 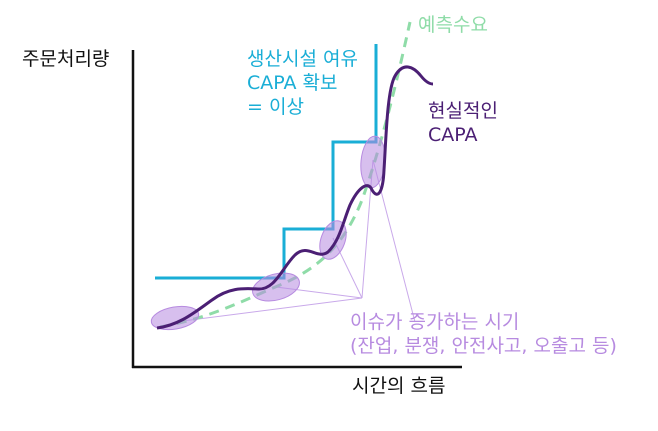 I want to click on real-capacity-label-line: 현실적인, so click(x=463, y=112).